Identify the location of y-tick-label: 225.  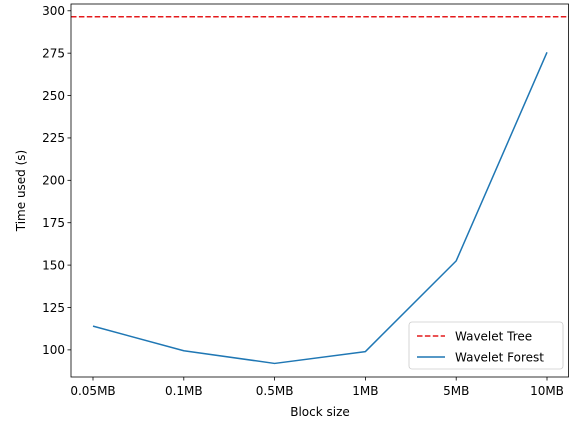
(53, 138).